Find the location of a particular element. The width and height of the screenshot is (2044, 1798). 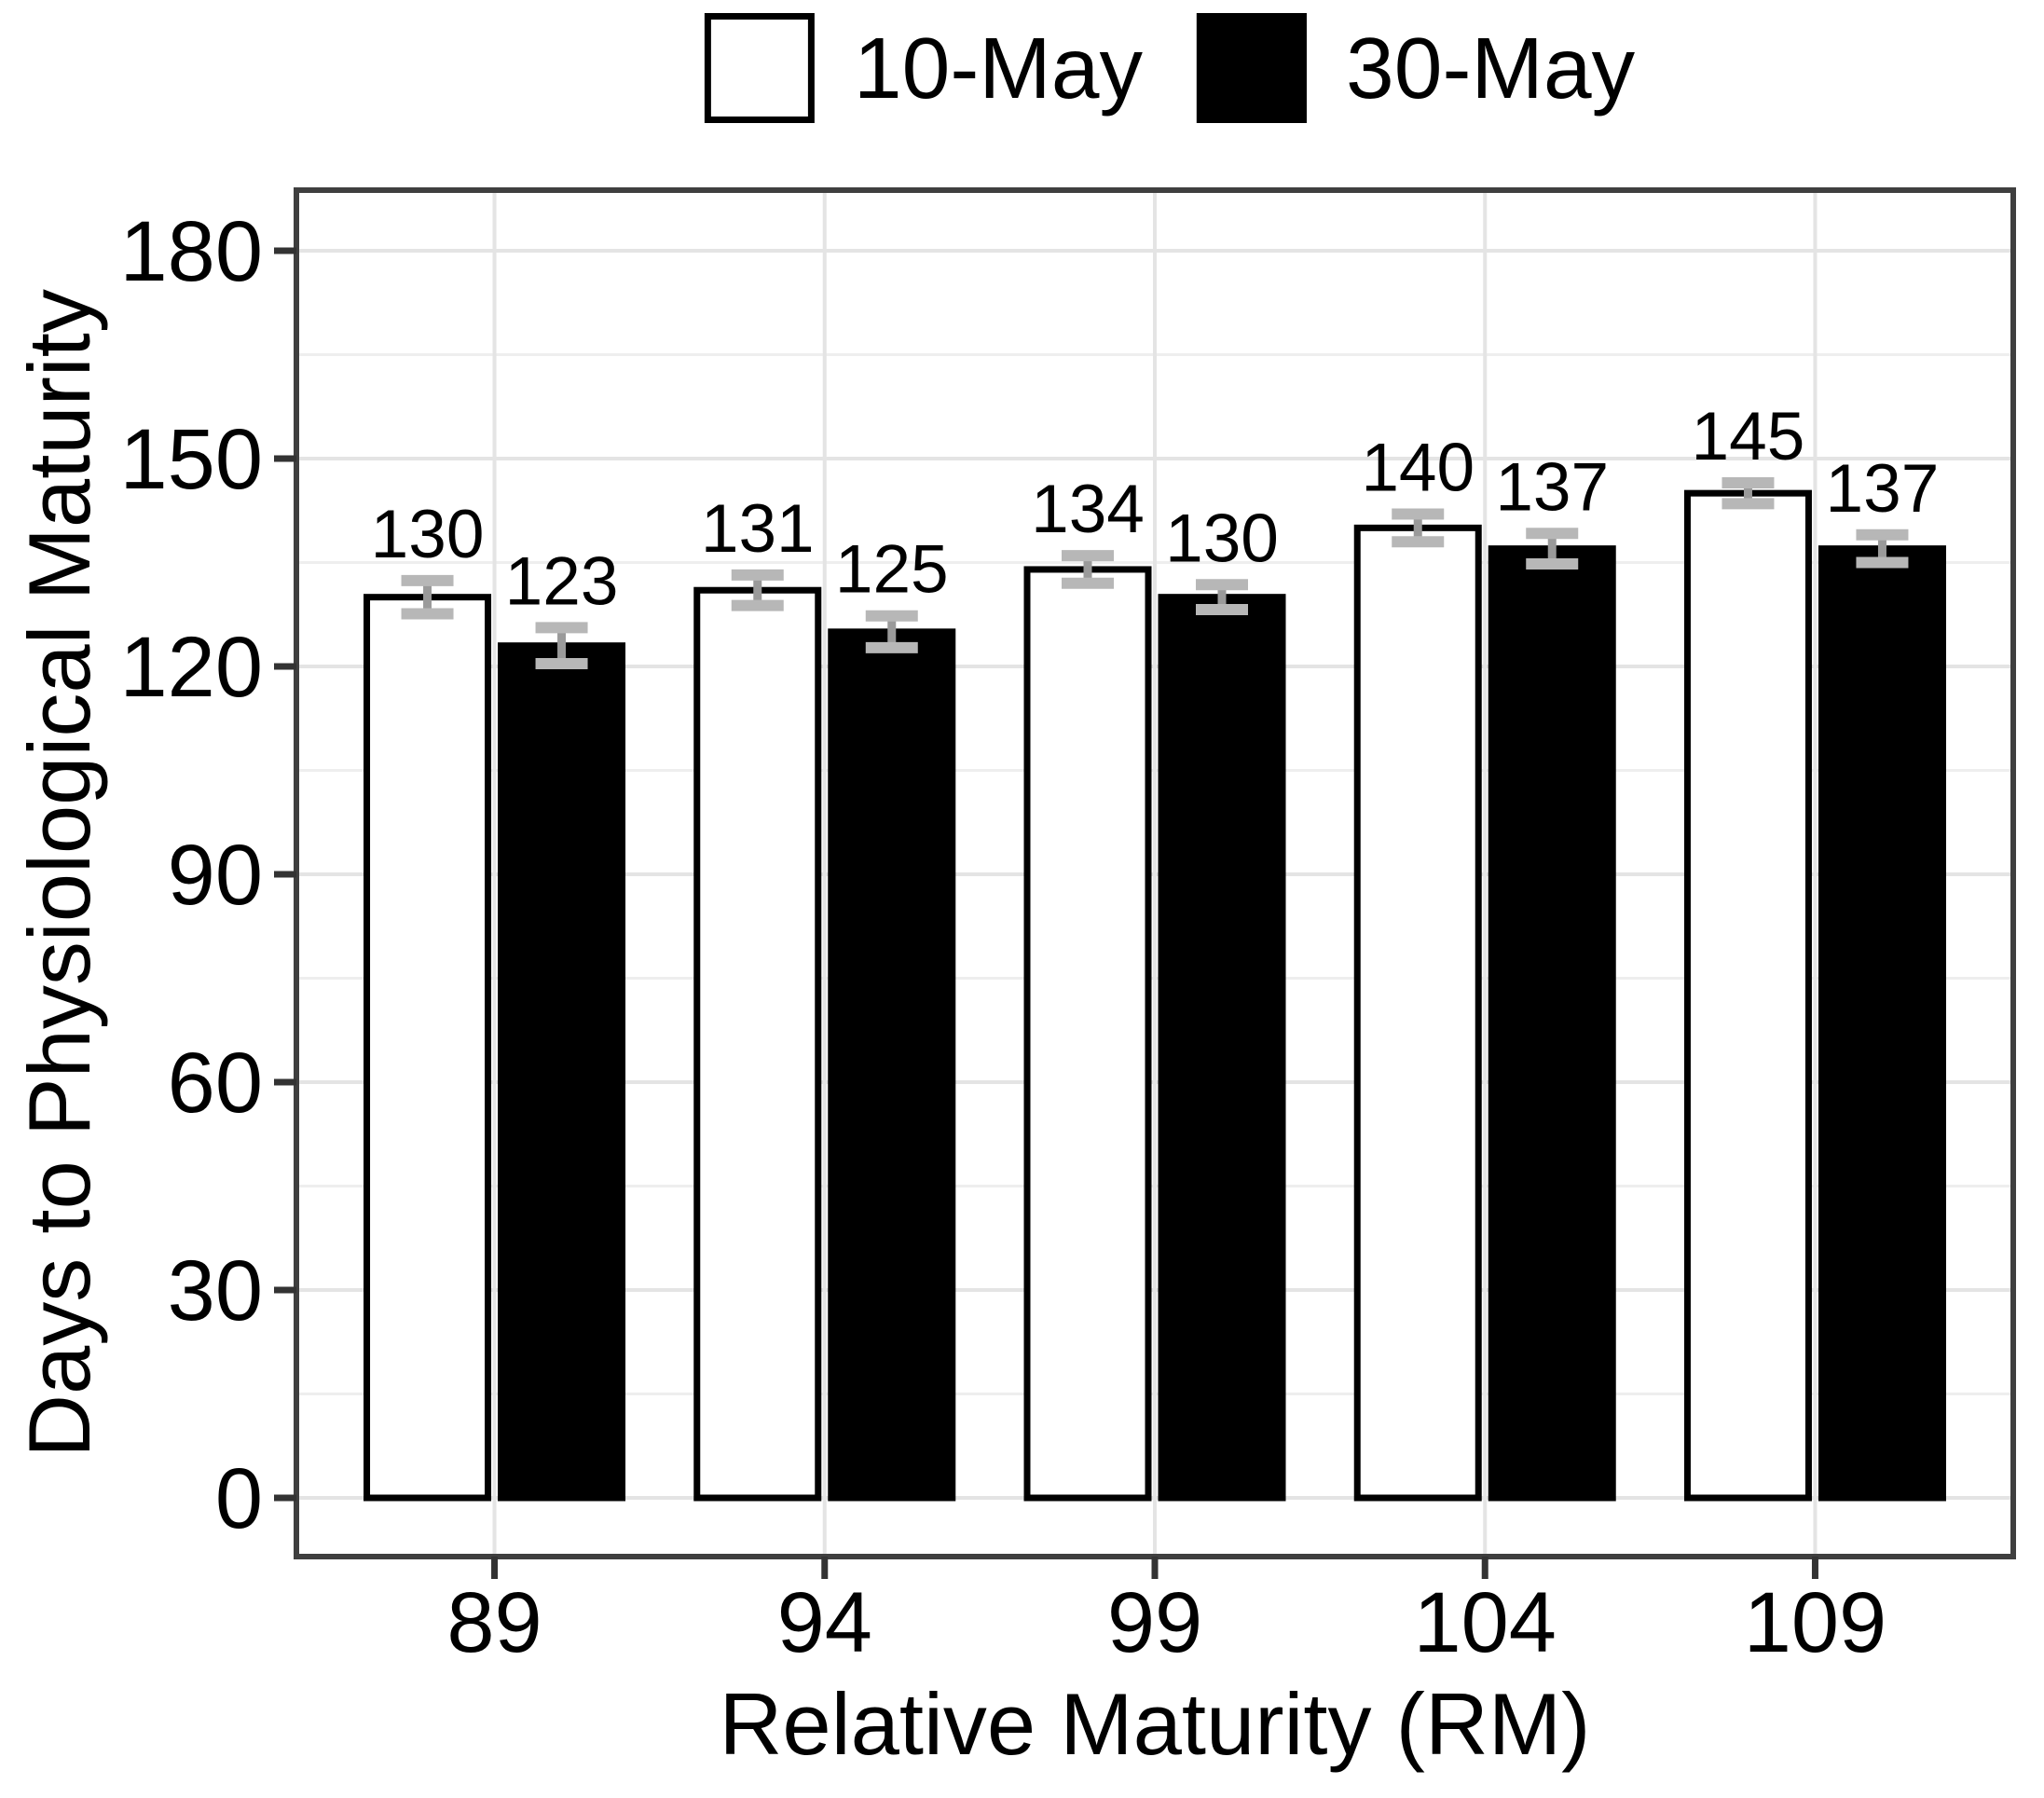

value-label-10-May-89: 130 is located at coordinates (428, 534).